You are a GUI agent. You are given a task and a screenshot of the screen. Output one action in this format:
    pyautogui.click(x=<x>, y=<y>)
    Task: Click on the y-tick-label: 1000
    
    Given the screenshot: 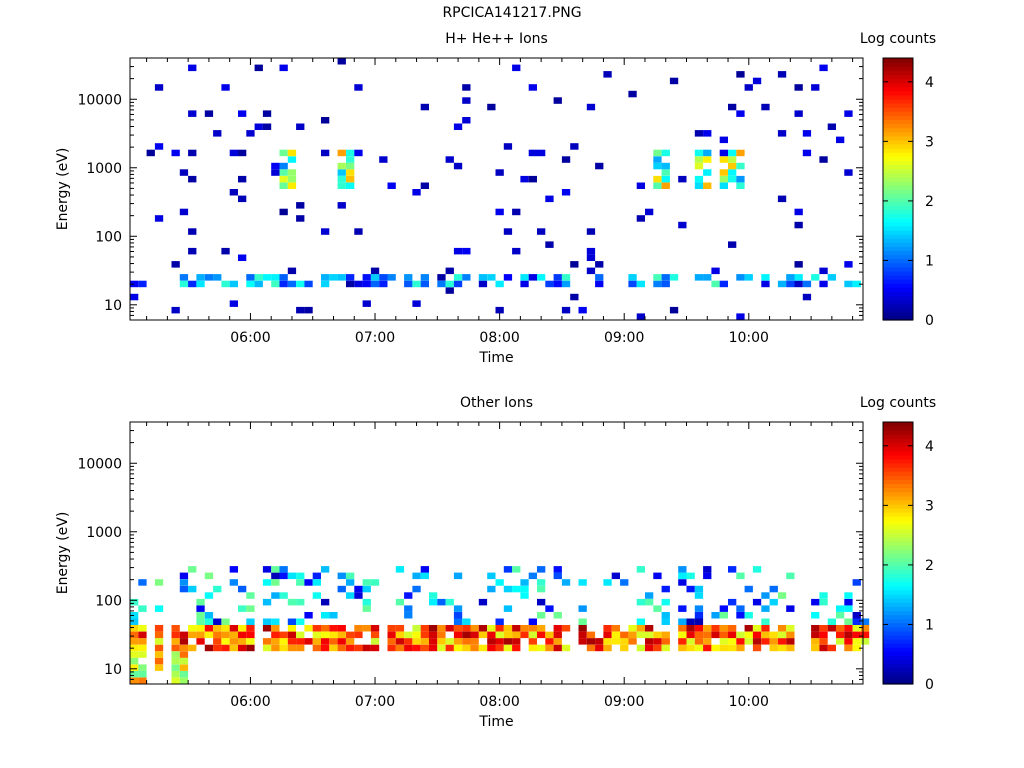 What is the action you would take?
    pyautogui.click(x=104, y=169)
    